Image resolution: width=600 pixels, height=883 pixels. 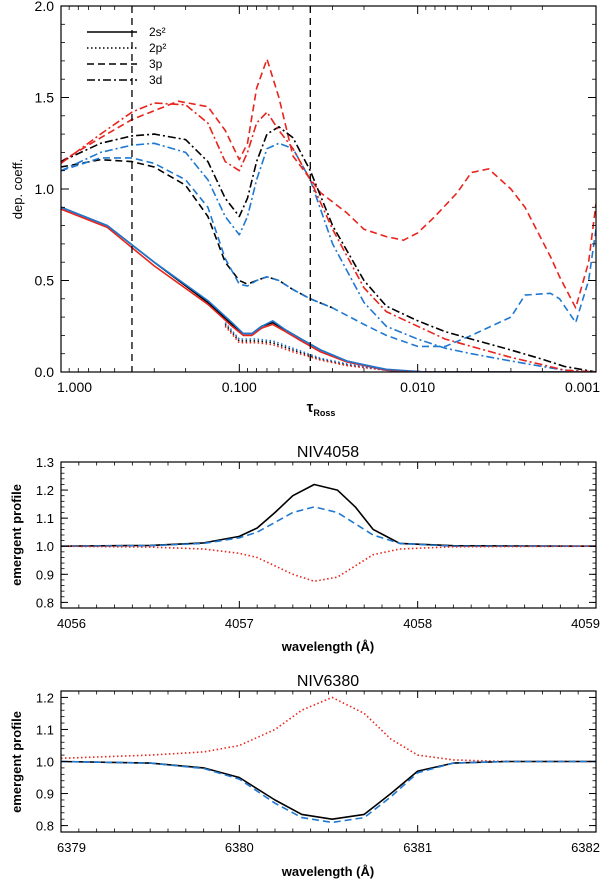 What do you see at coordinates (585, 847) in the screenshot?
I see `x-tick-label: 6382` at bounding box center [585, 847].